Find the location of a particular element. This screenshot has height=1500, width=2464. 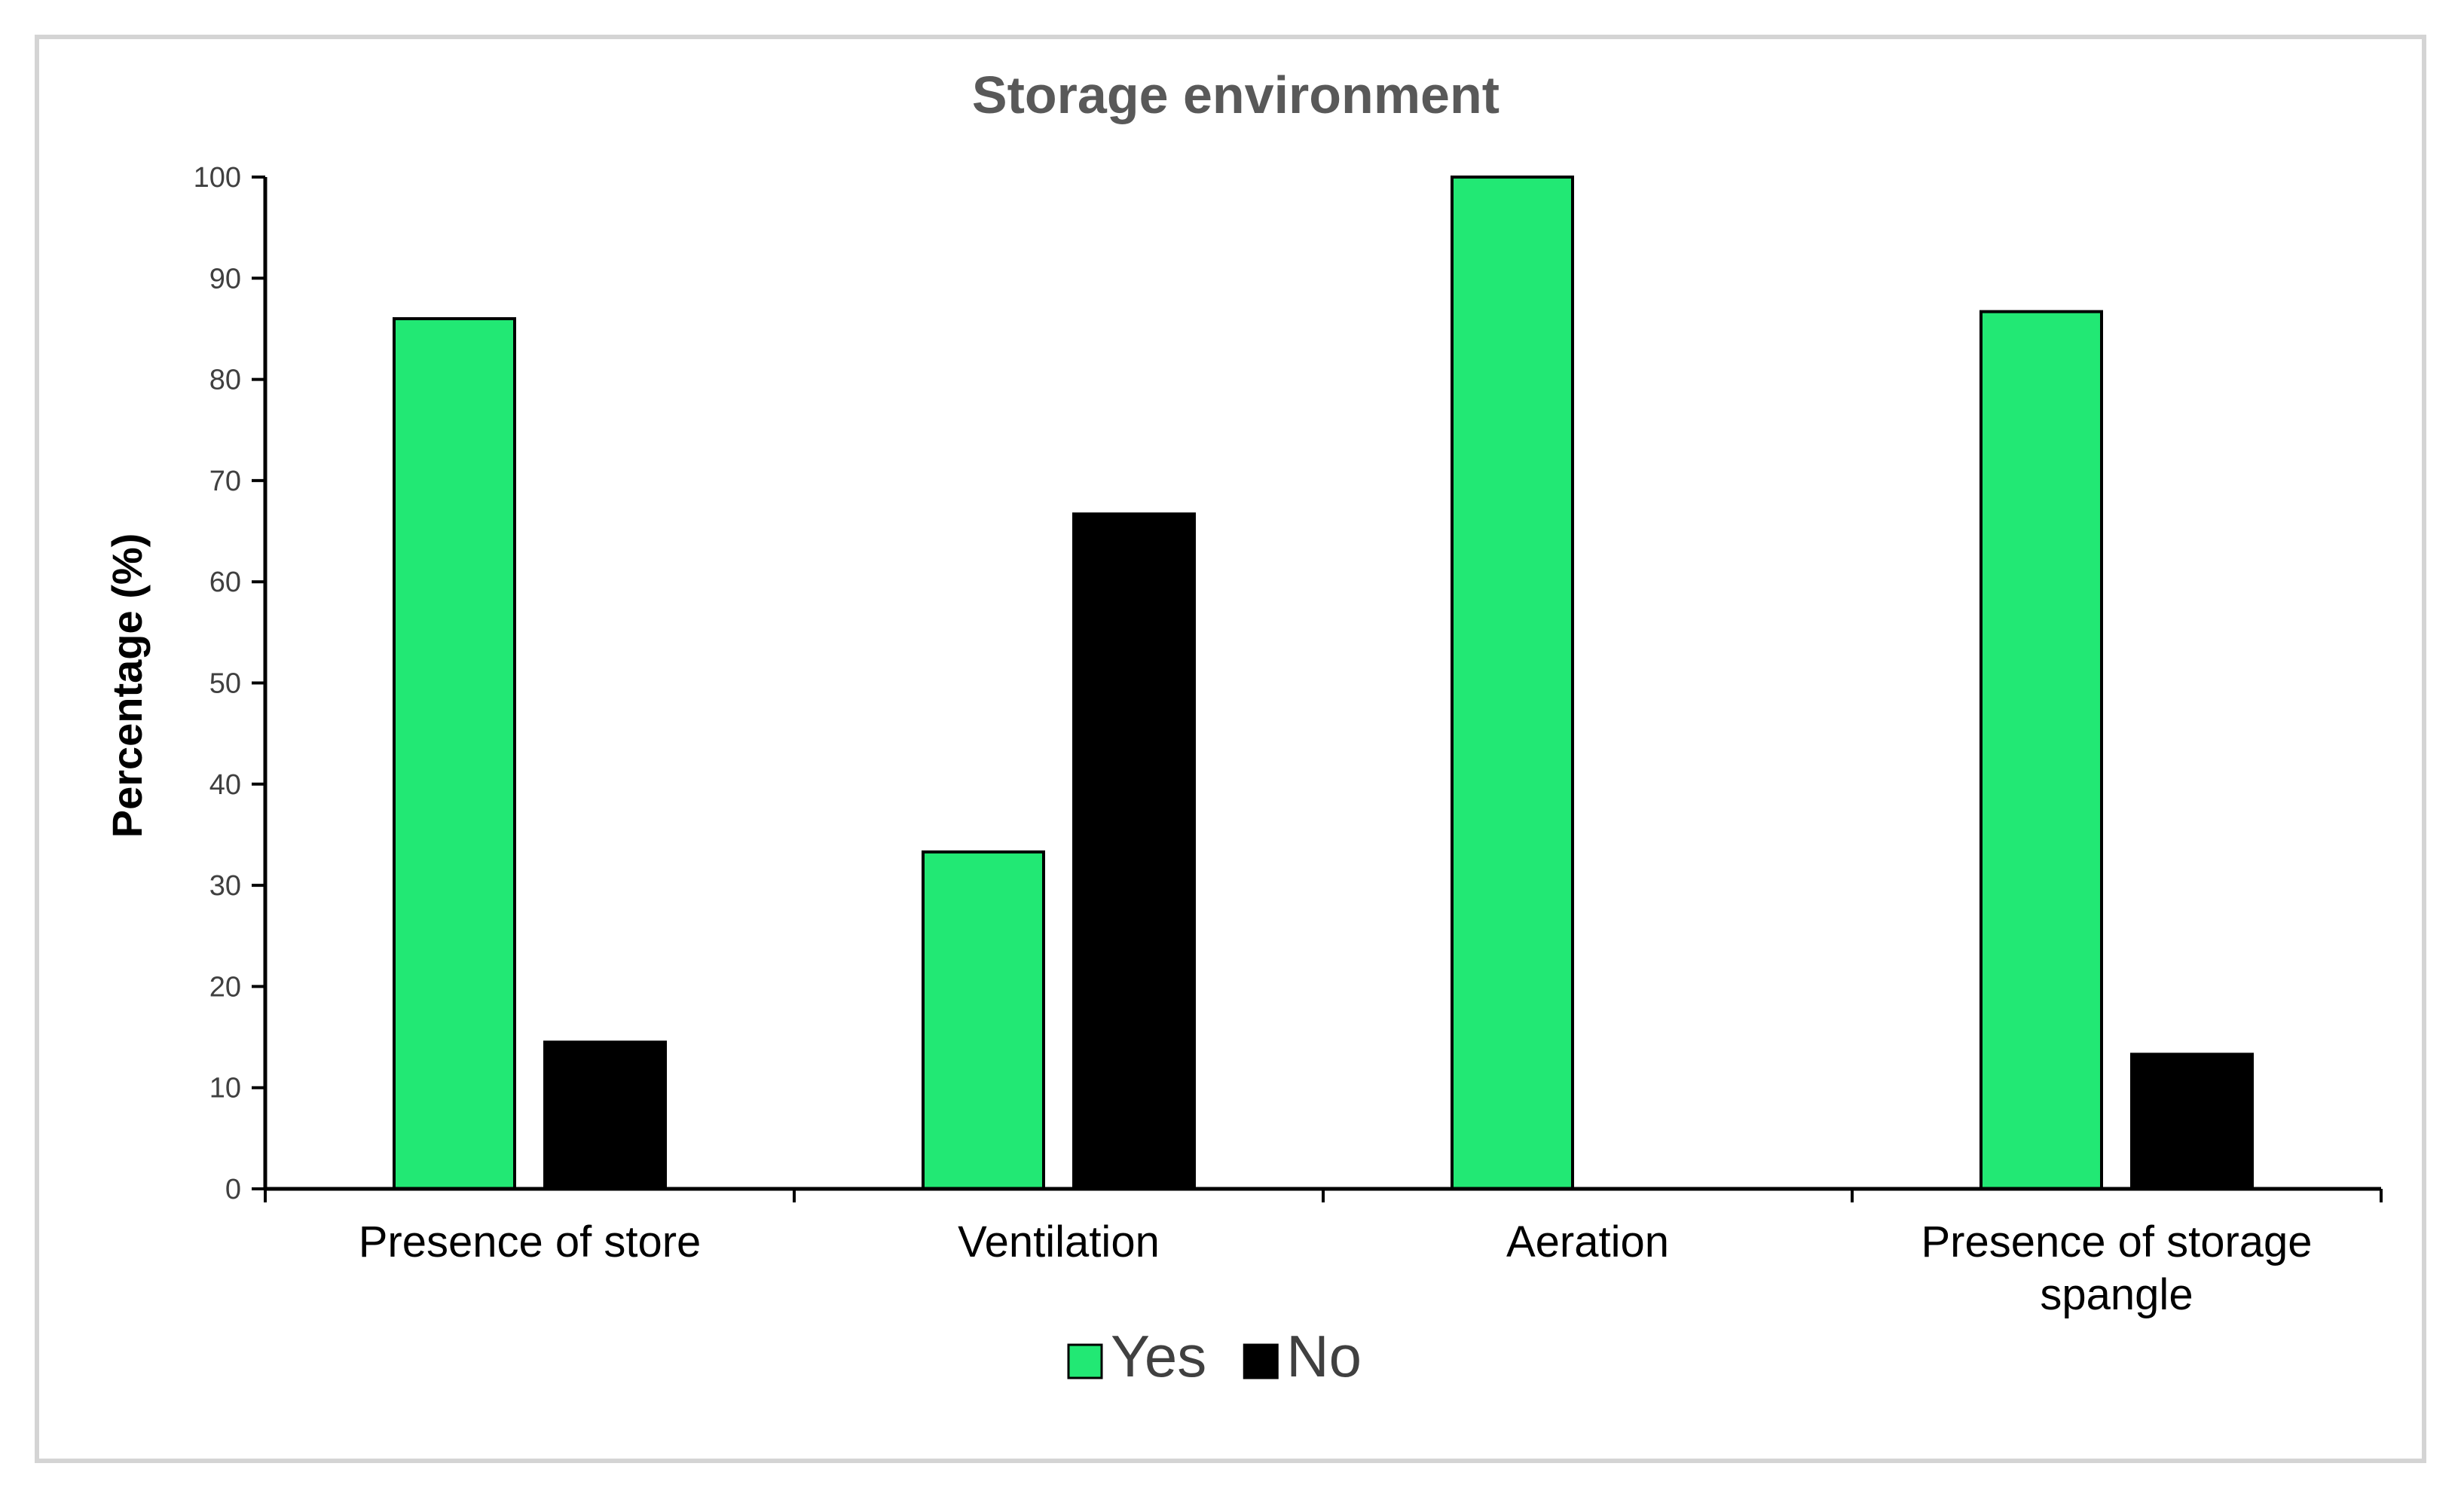

x-category-label: spangle is located at coordinates (2116, 1294).